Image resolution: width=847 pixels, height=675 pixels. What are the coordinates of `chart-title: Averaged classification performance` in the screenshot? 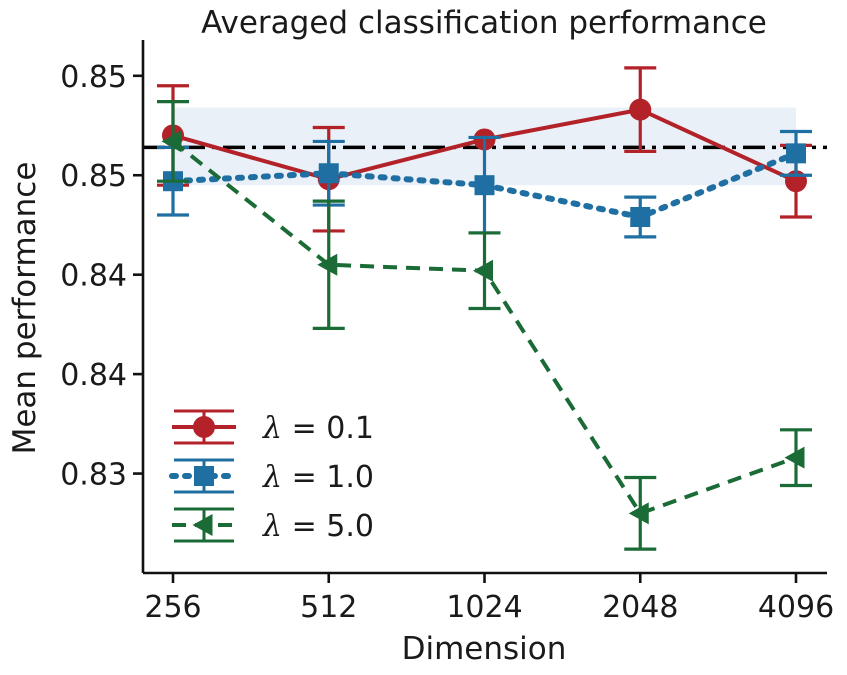 It's located at (484, 23).